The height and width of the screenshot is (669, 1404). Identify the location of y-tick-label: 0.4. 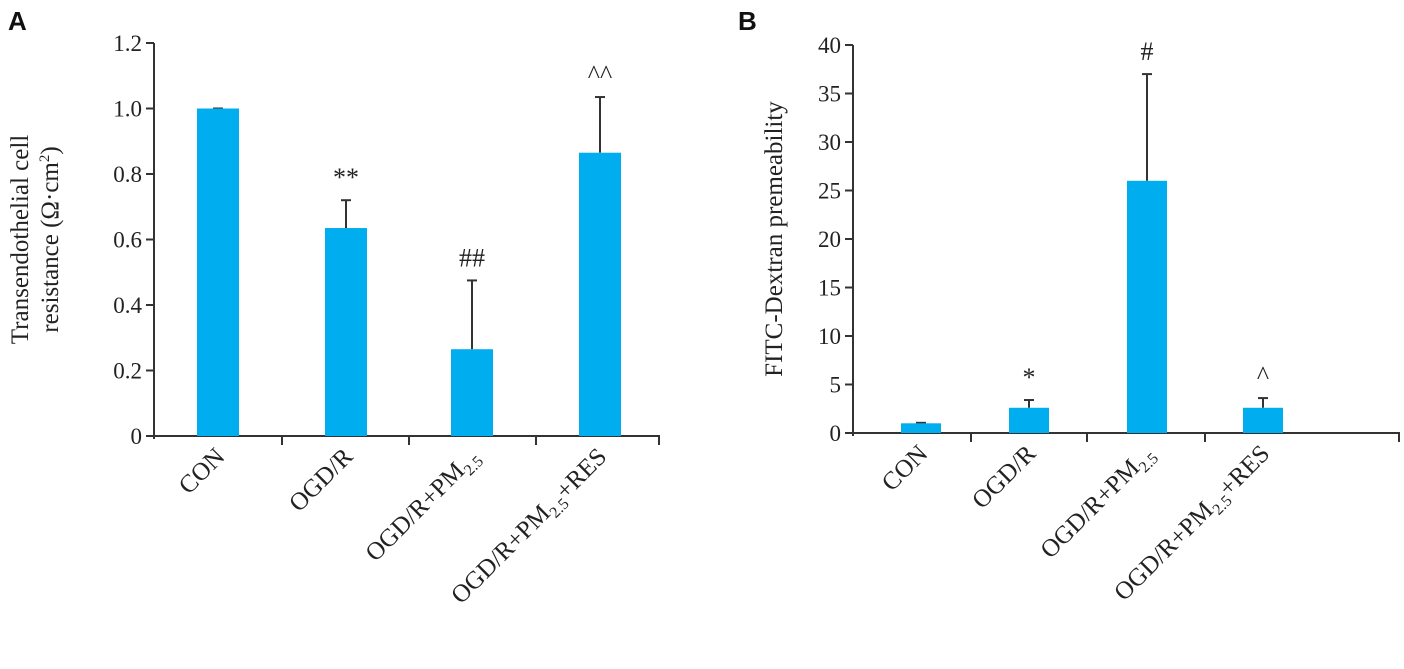
(127, 305).